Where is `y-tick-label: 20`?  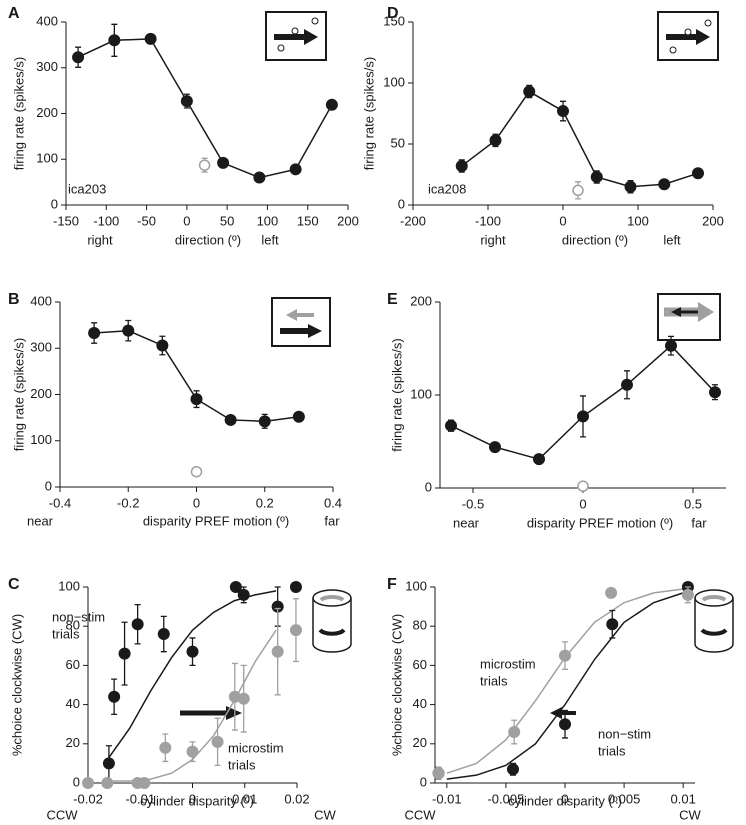
y-tick-label: 20 is located at coordinates (420, 742).